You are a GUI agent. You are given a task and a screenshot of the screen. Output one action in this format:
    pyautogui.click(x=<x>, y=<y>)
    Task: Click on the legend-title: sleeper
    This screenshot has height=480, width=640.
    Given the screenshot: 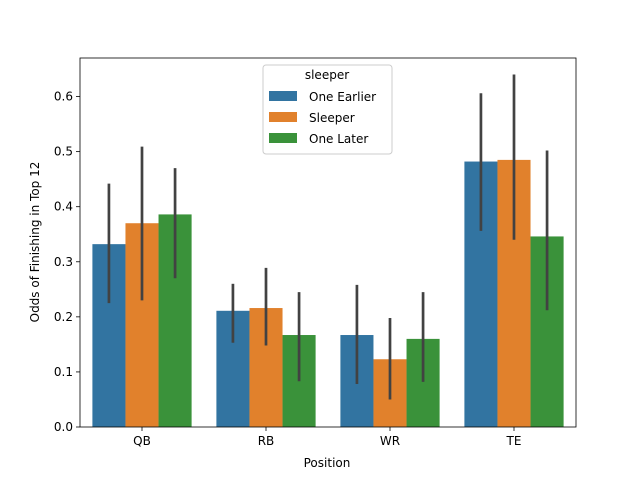 What is the action you would take?
    pyautogui.click(x=327, y=75)
    